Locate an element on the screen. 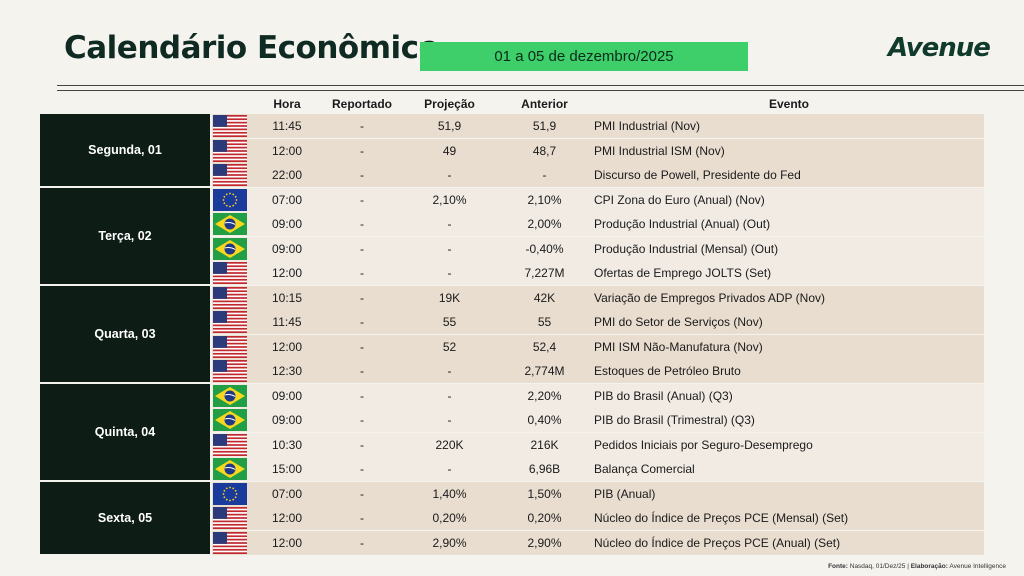  event-cell: Ofertas de Emprego JOLTS (Set) is located at coordinates (683, 273).